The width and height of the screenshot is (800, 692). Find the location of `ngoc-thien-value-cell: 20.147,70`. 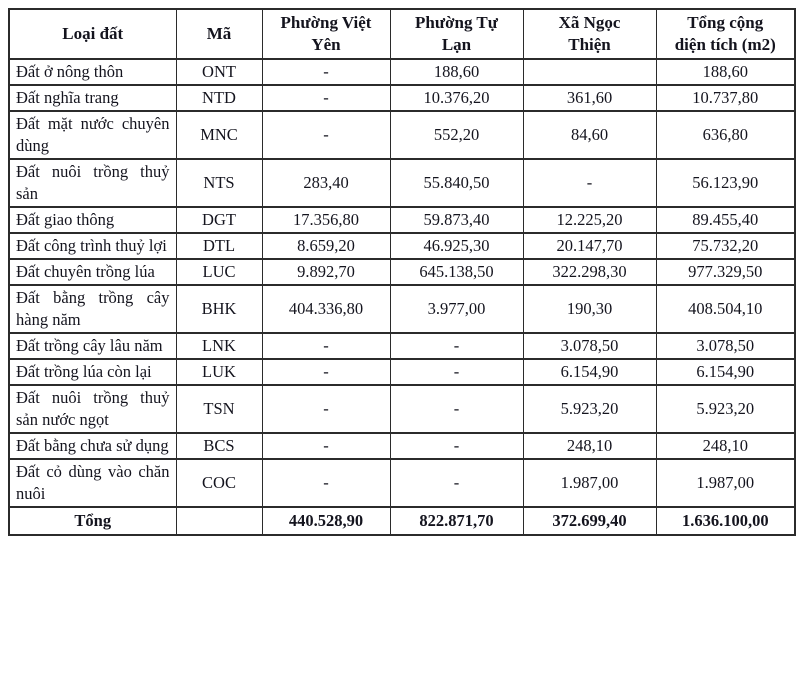

ngoc-thien-value-cell: 20.147,70 is located at coordinates (589, 246).